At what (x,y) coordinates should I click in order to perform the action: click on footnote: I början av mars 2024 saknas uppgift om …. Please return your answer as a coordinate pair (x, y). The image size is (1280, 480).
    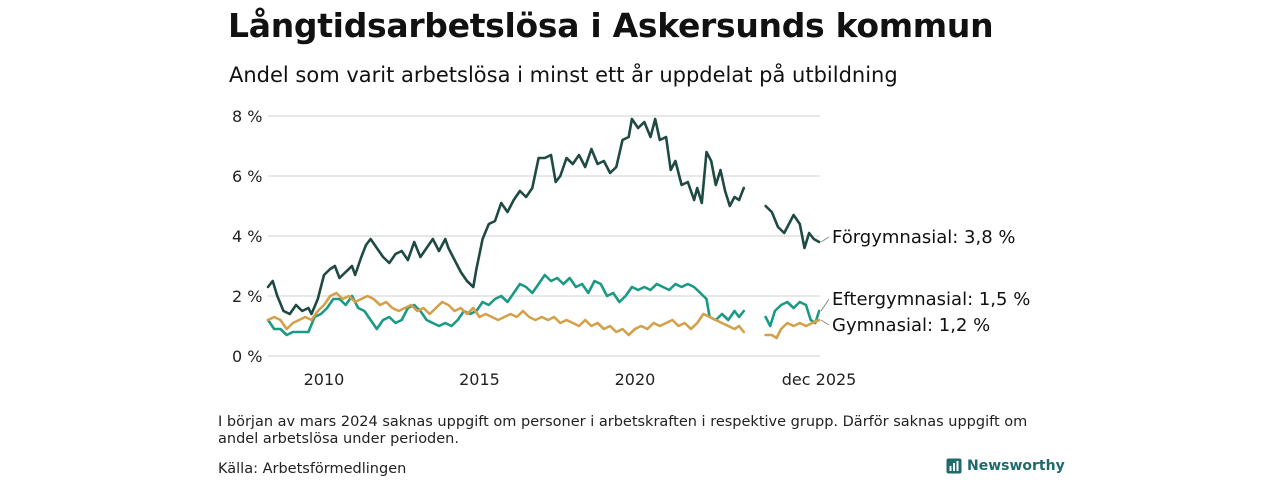
    Looking at the image, I should click on (623, 430).